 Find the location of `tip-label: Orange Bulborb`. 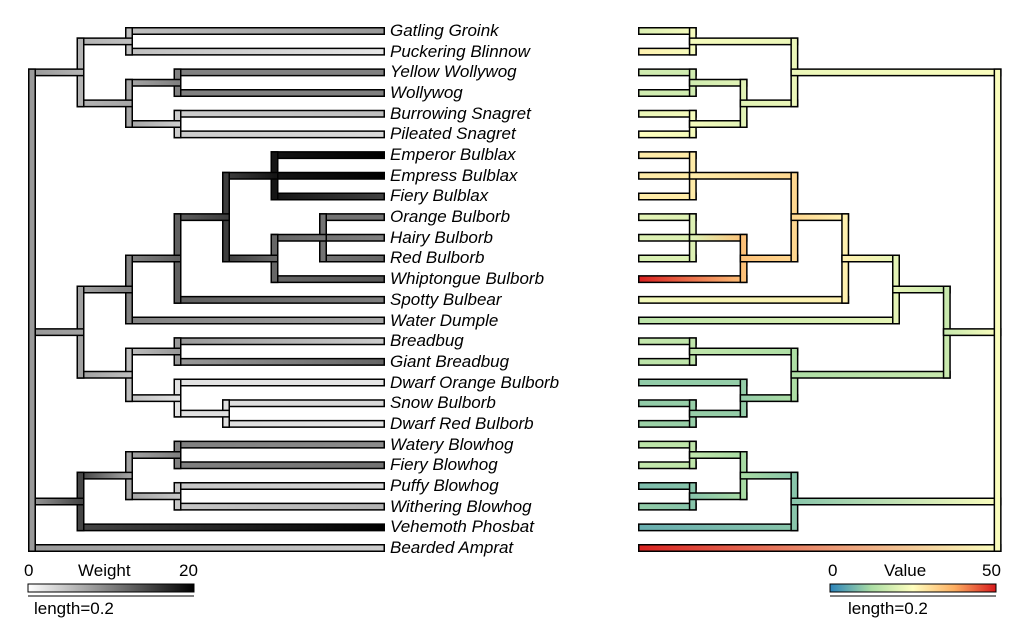

tip-label: Orange Bulborb is located at coordinates (450, 217).